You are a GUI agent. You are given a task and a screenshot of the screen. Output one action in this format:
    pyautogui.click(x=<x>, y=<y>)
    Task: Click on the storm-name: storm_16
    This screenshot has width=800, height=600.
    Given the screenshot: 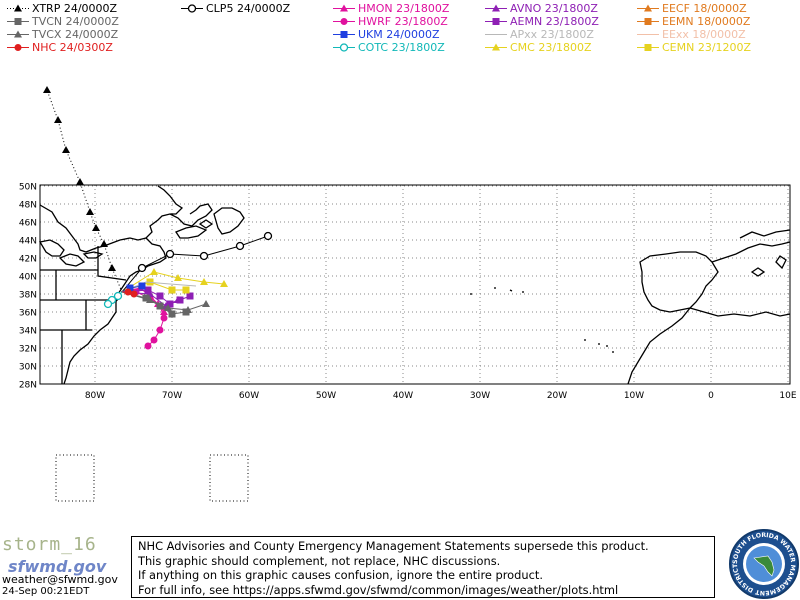 What is the action you would take?
    pyautogui.click(x=49, y=544)
    